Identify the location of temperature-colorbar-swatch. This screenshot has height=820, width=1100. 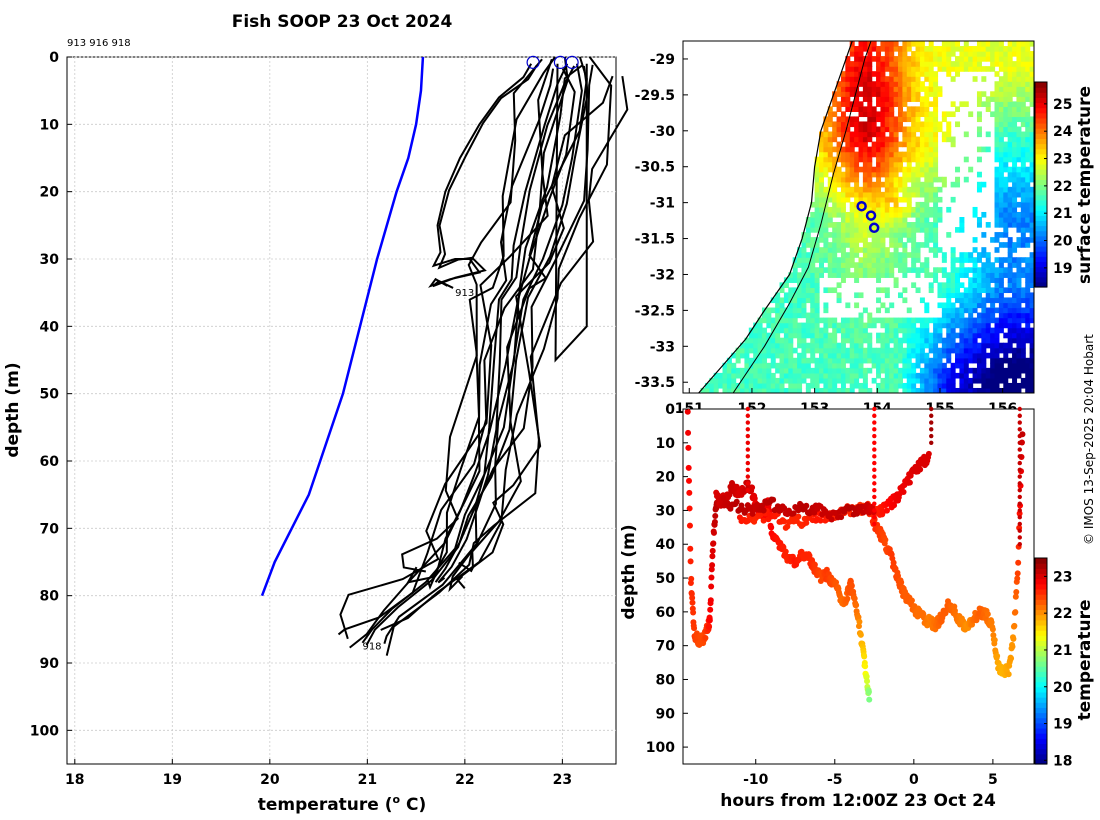
(1041, 576).